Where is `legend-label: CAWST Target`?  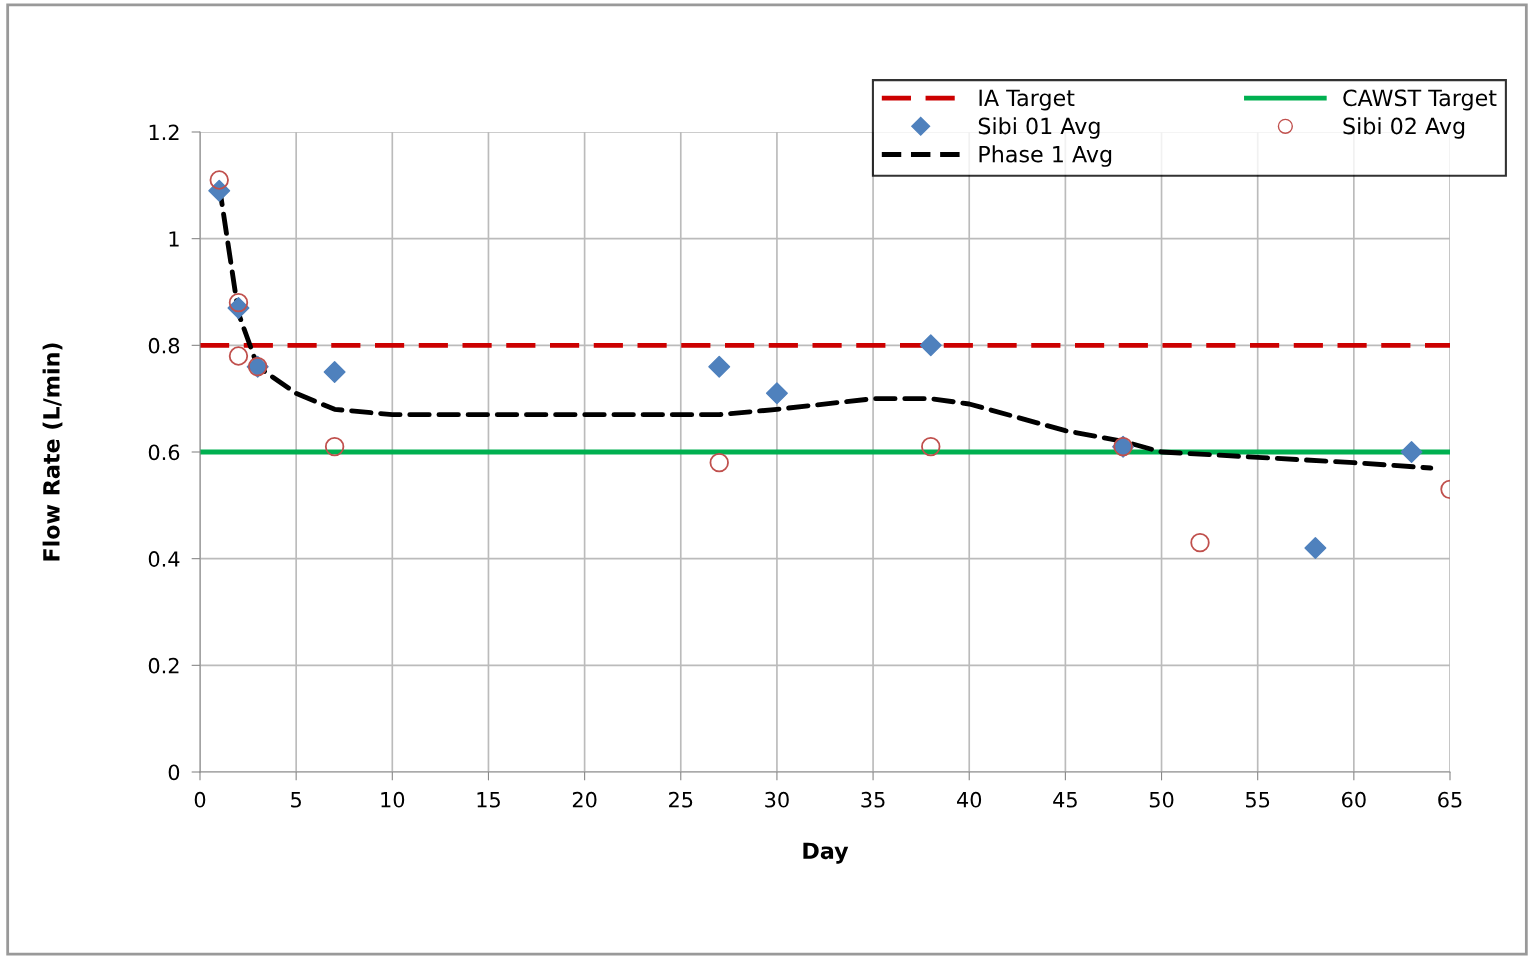
legend-label: CAWST Target is located at coordinates (1420, 100).